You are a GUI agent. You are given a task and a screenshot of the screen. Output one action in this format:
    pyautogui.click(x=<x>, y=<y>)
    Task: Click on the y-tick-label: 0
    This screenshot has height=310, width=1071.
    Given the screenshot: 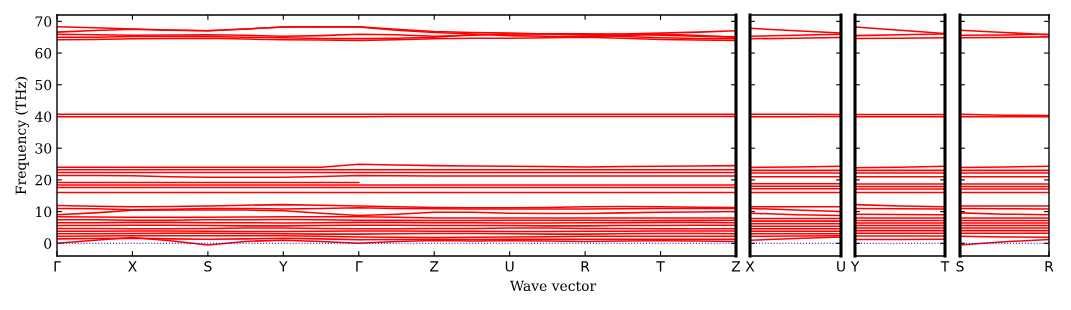 What is the action you would take?
    pyautogui.click(x=48, y=243)
    